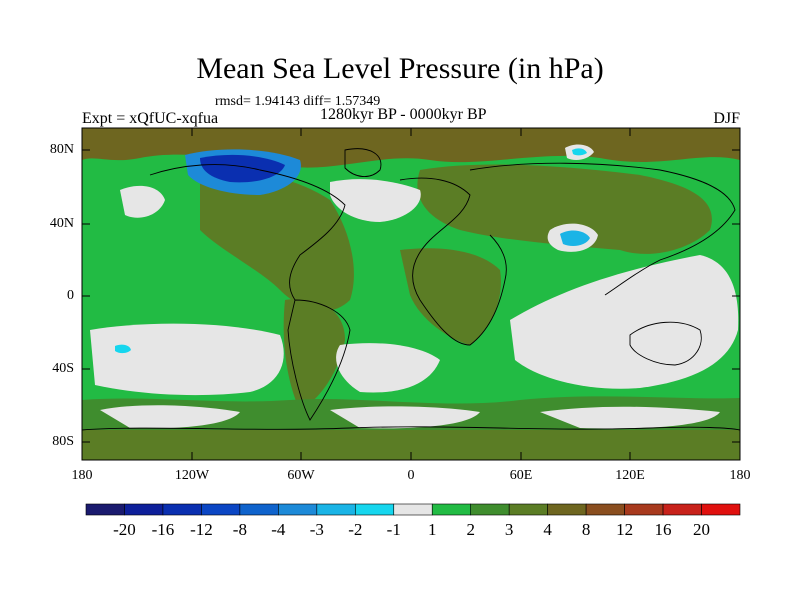  What do you see at coordinates (278, 529) in the screenshot?
I see `colorbar-label: -4` at bounding box center [278, 529].